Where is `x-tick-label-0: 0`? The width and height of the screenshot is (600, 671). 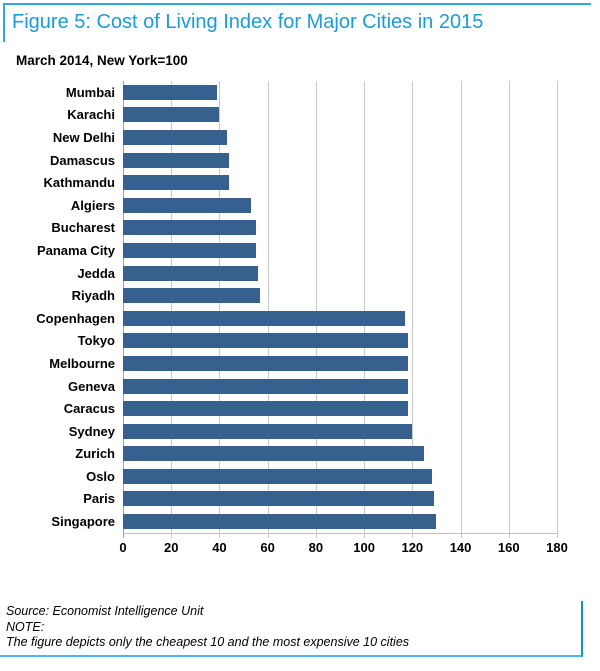 x-tick-label-0: 0 is located at coordinates (123, 547).